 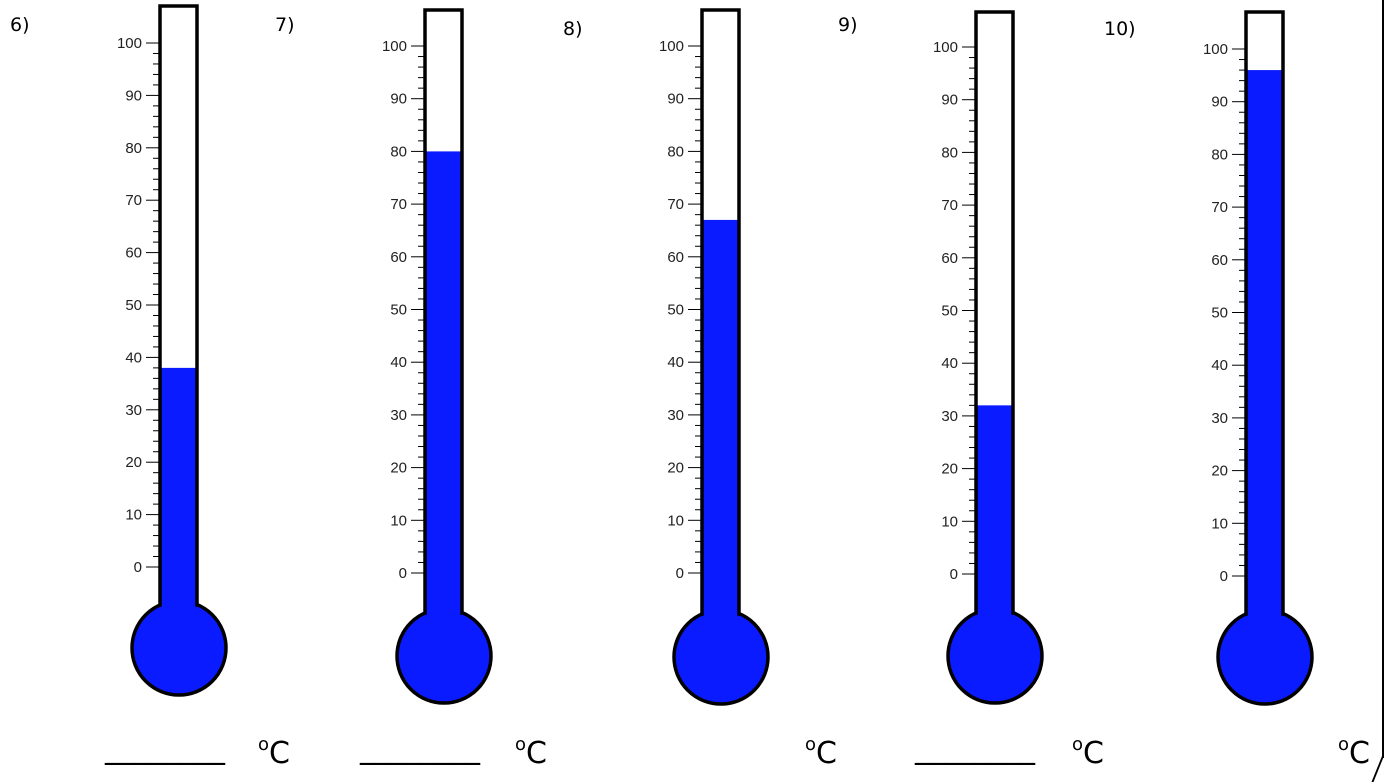 I want to click on page-border-right, so click(x=1383, y=379).